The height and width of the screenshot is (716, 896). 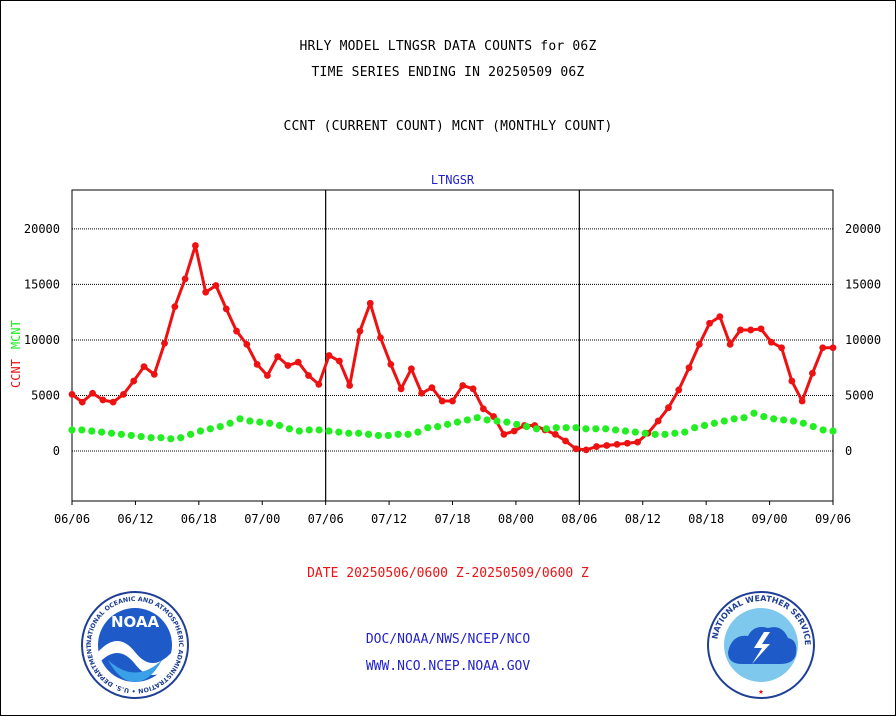 I want to click on x-tick-label: 07/18, so click(x=452, y=519).